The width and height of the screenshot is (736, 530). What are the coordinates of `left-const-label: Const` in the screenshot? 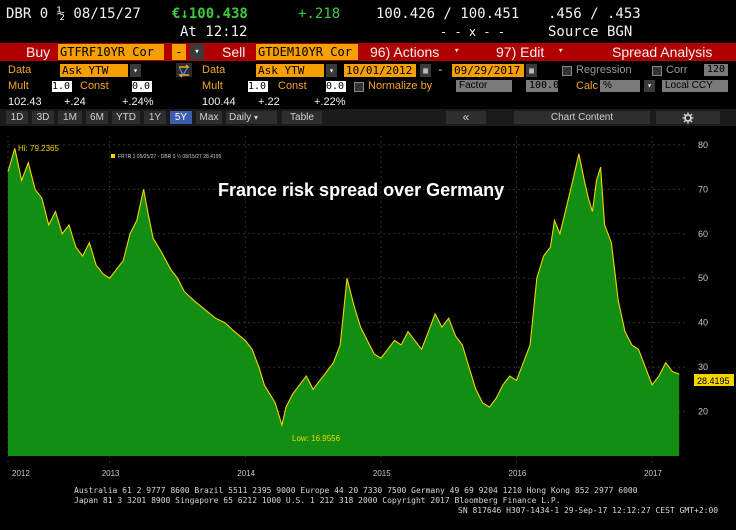 It's located at (94, 86).